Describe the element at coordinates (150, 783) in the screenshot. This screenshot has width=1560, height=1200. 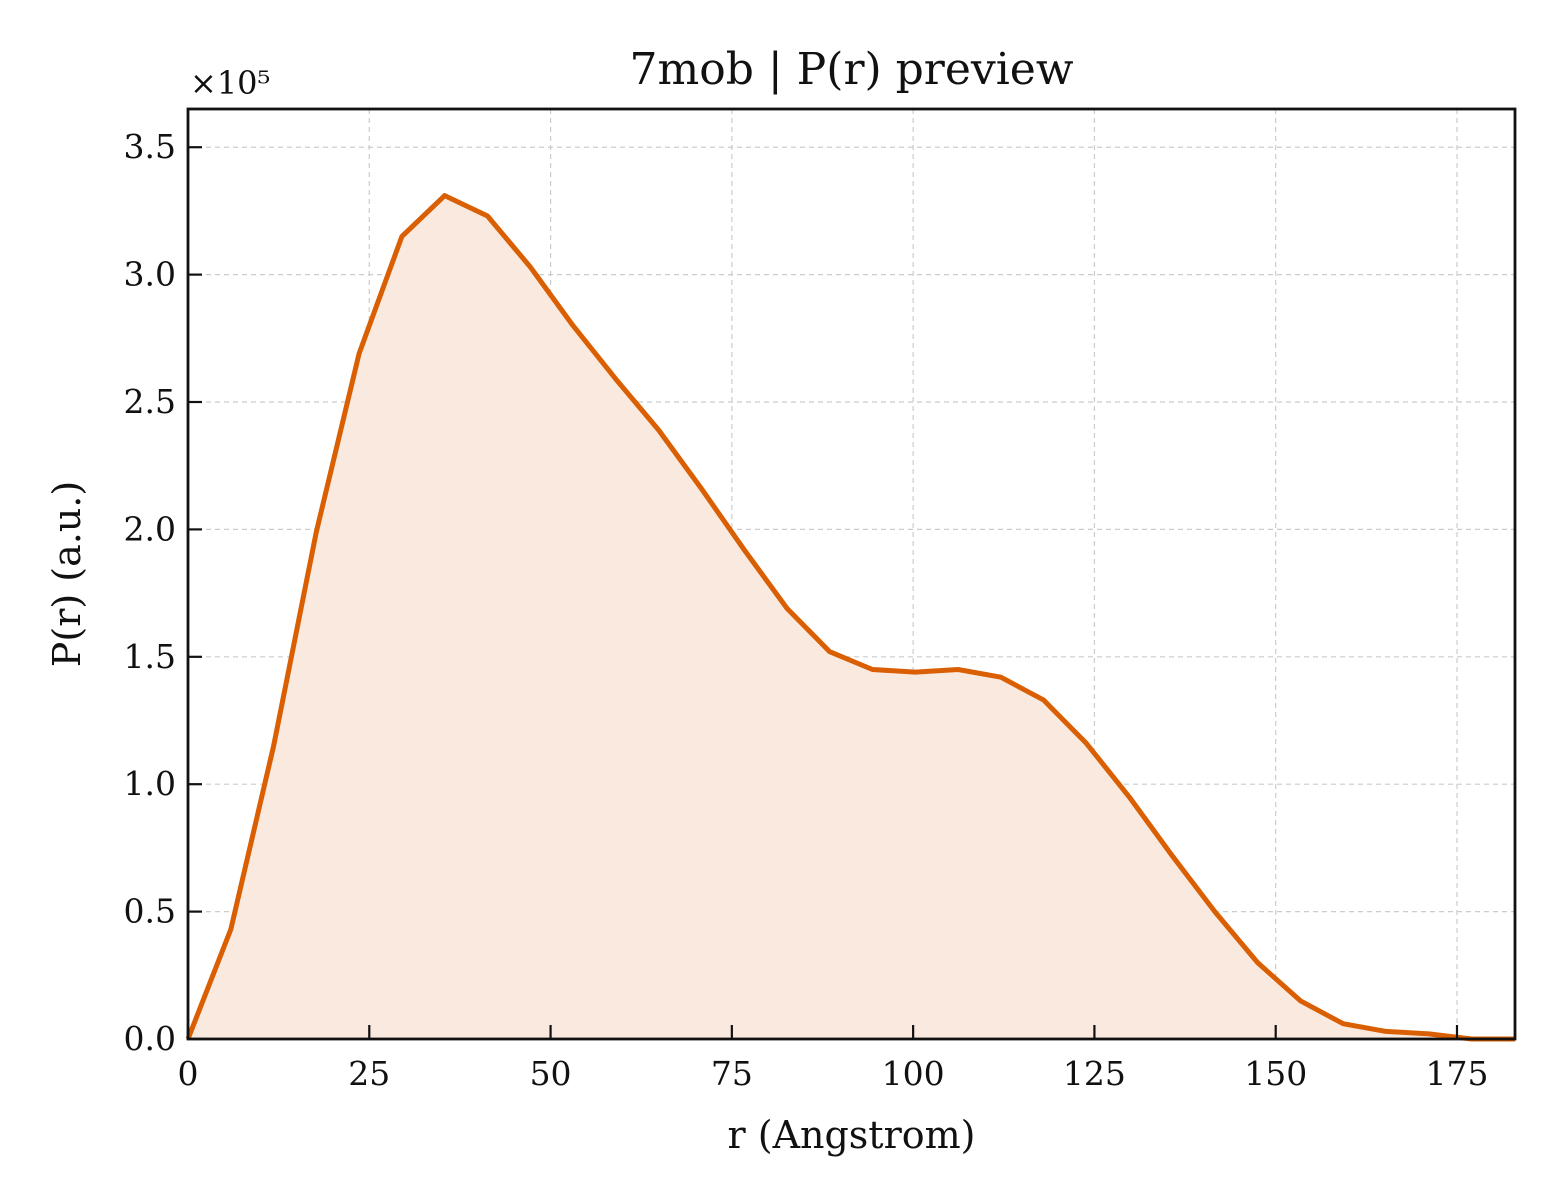
I see `y-tick-label: 1.0` at that location.